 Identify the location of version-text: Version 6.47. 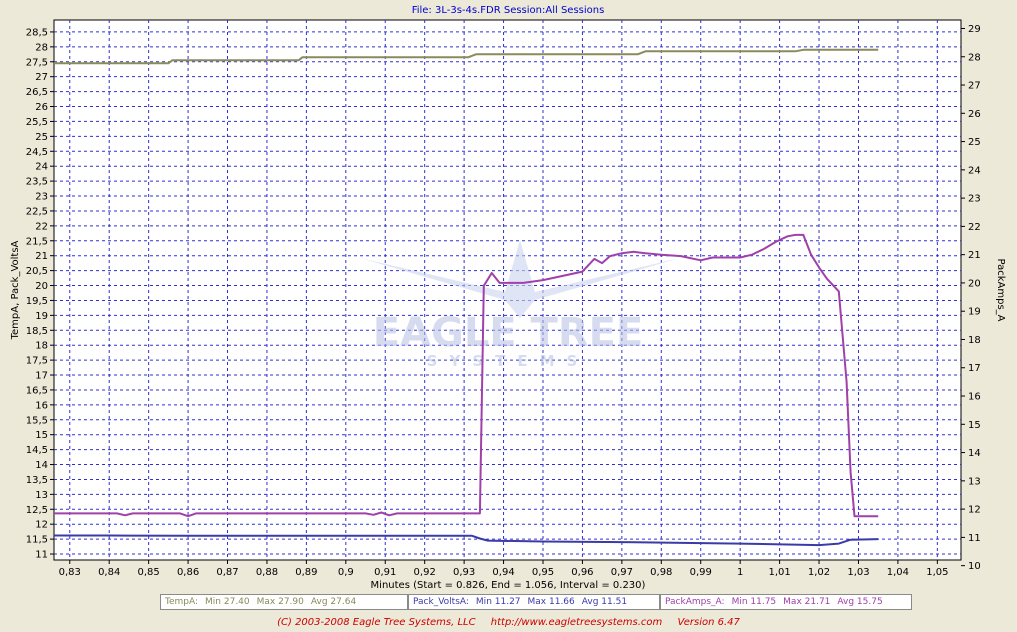
(708, 622).